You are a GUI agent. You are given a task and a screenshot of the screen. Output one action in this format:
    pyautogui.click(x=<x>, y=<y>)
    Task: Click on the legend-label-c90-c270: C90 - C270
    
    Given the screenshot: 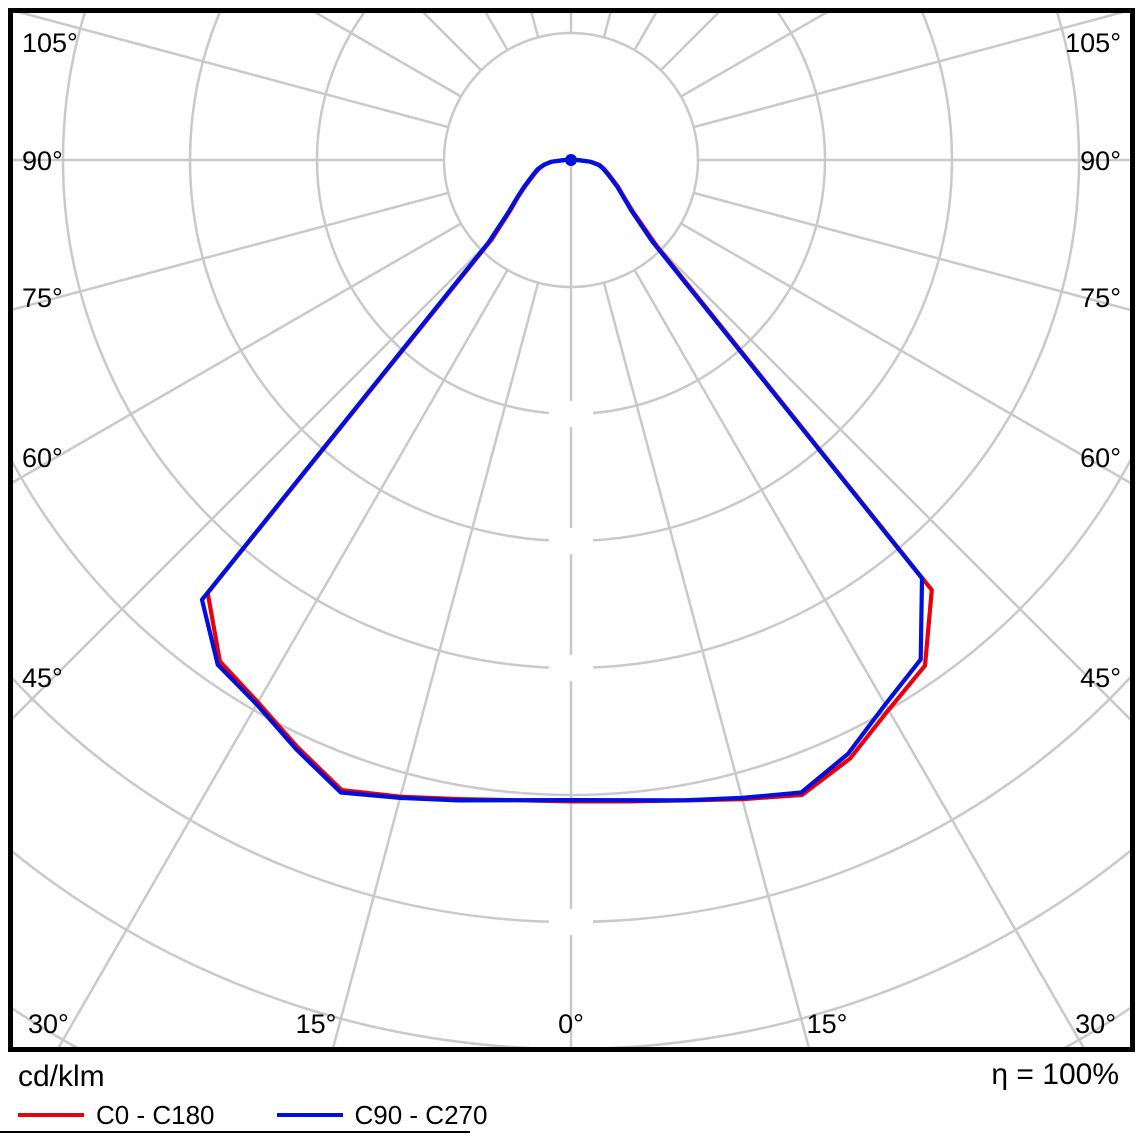 What is the action you would take?
    pyautogui.click(x=421, y=1115)
    